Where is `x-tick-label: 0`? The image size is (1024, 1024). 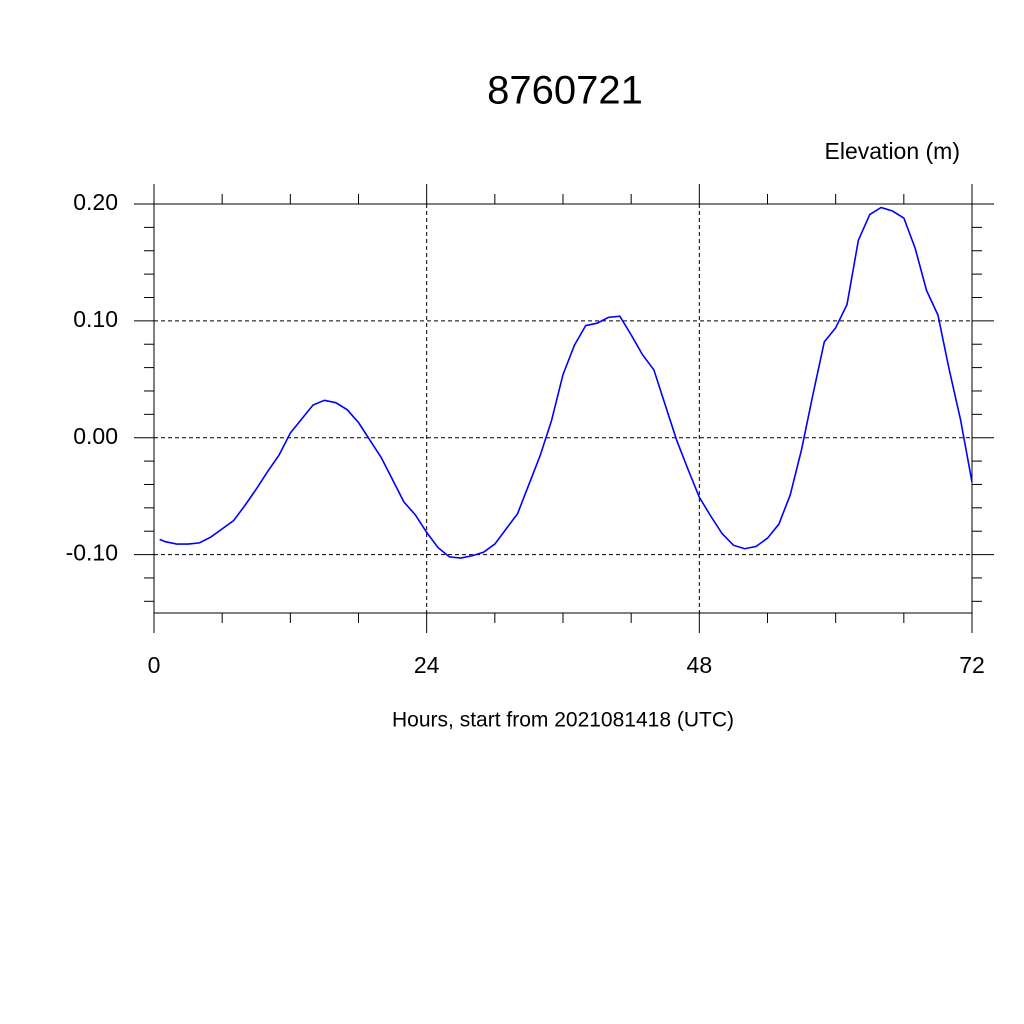 x-tick-label: 0 is located at coordinates (154, 665).